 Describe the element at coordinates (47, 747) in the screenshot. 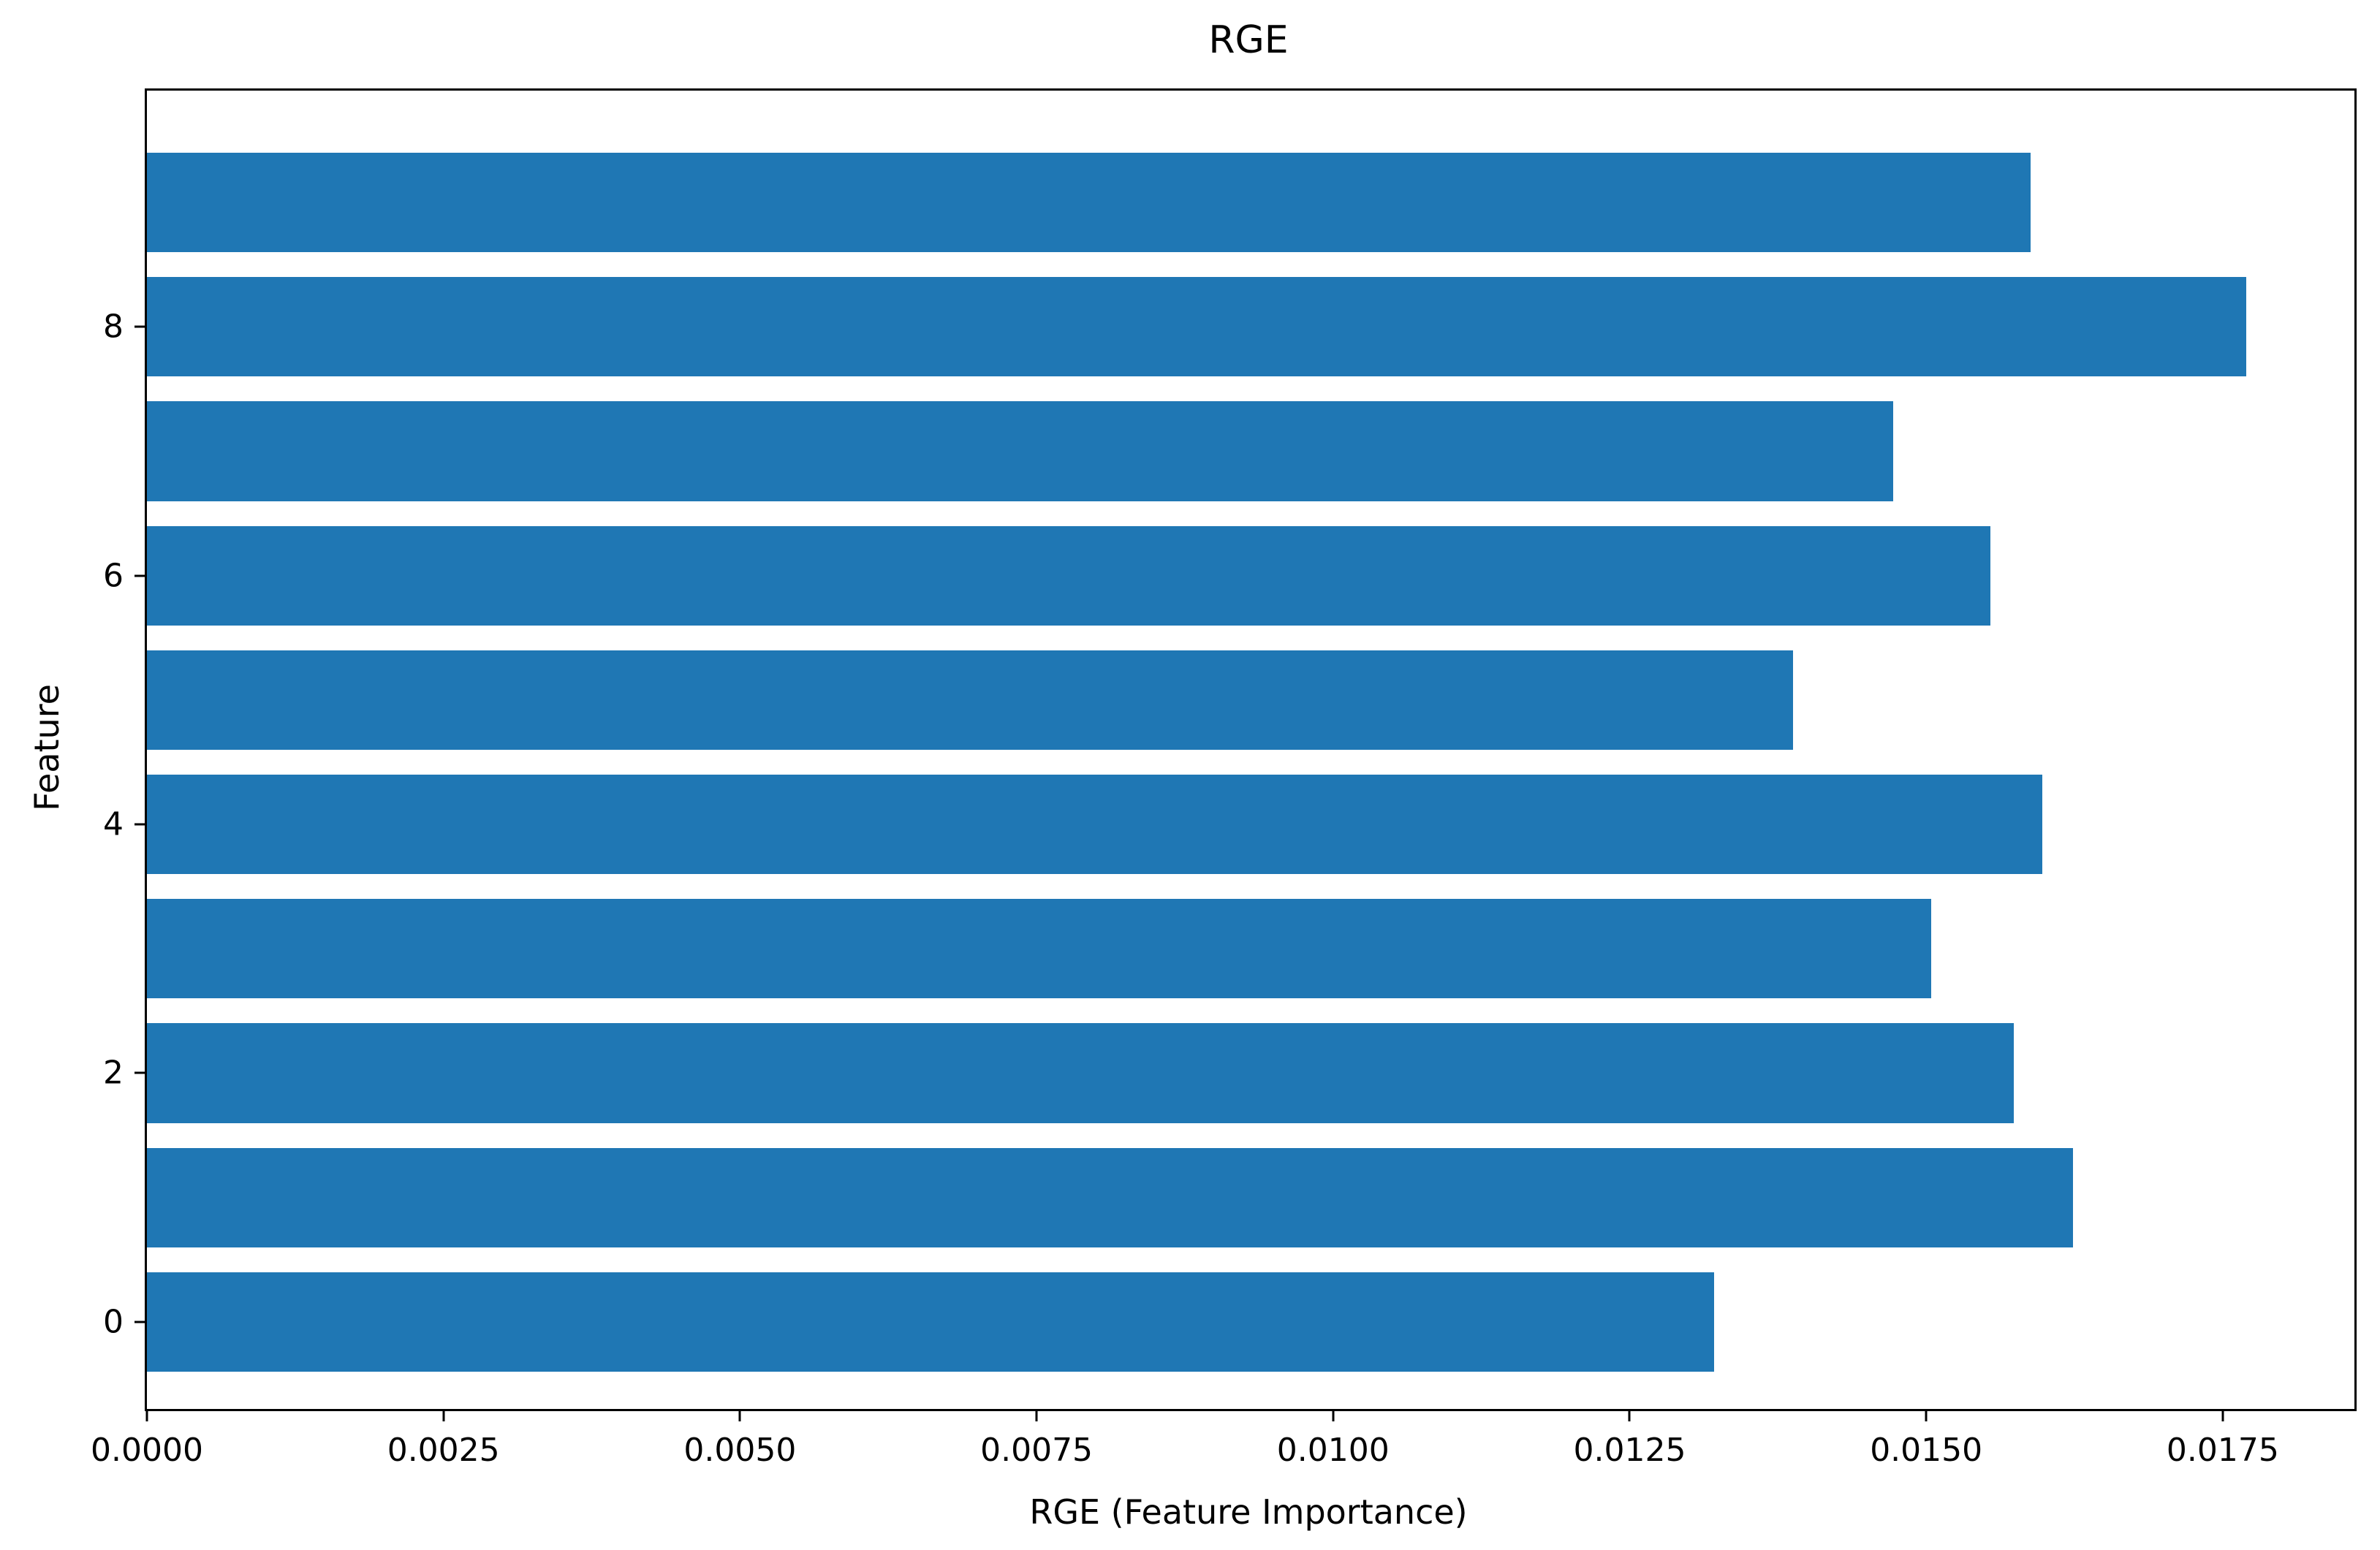

I see `y-axis-label: Feature` at that location.